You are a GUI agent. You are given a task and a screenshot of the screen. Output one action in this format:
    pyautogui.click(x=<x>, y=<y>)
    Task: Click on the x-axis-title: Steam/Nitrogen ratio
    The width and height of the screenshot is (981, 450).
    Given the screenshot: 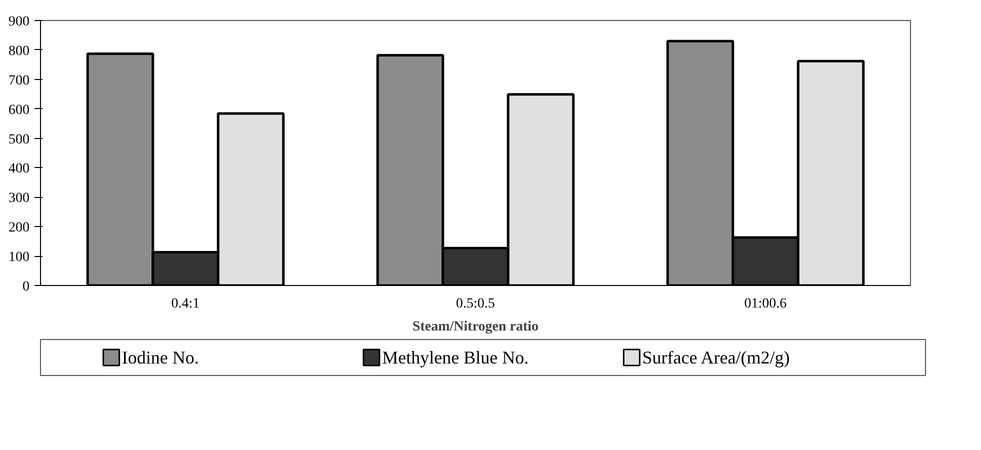 What is the action you would take?
    pyautogui.click(x=475, y=327)
    